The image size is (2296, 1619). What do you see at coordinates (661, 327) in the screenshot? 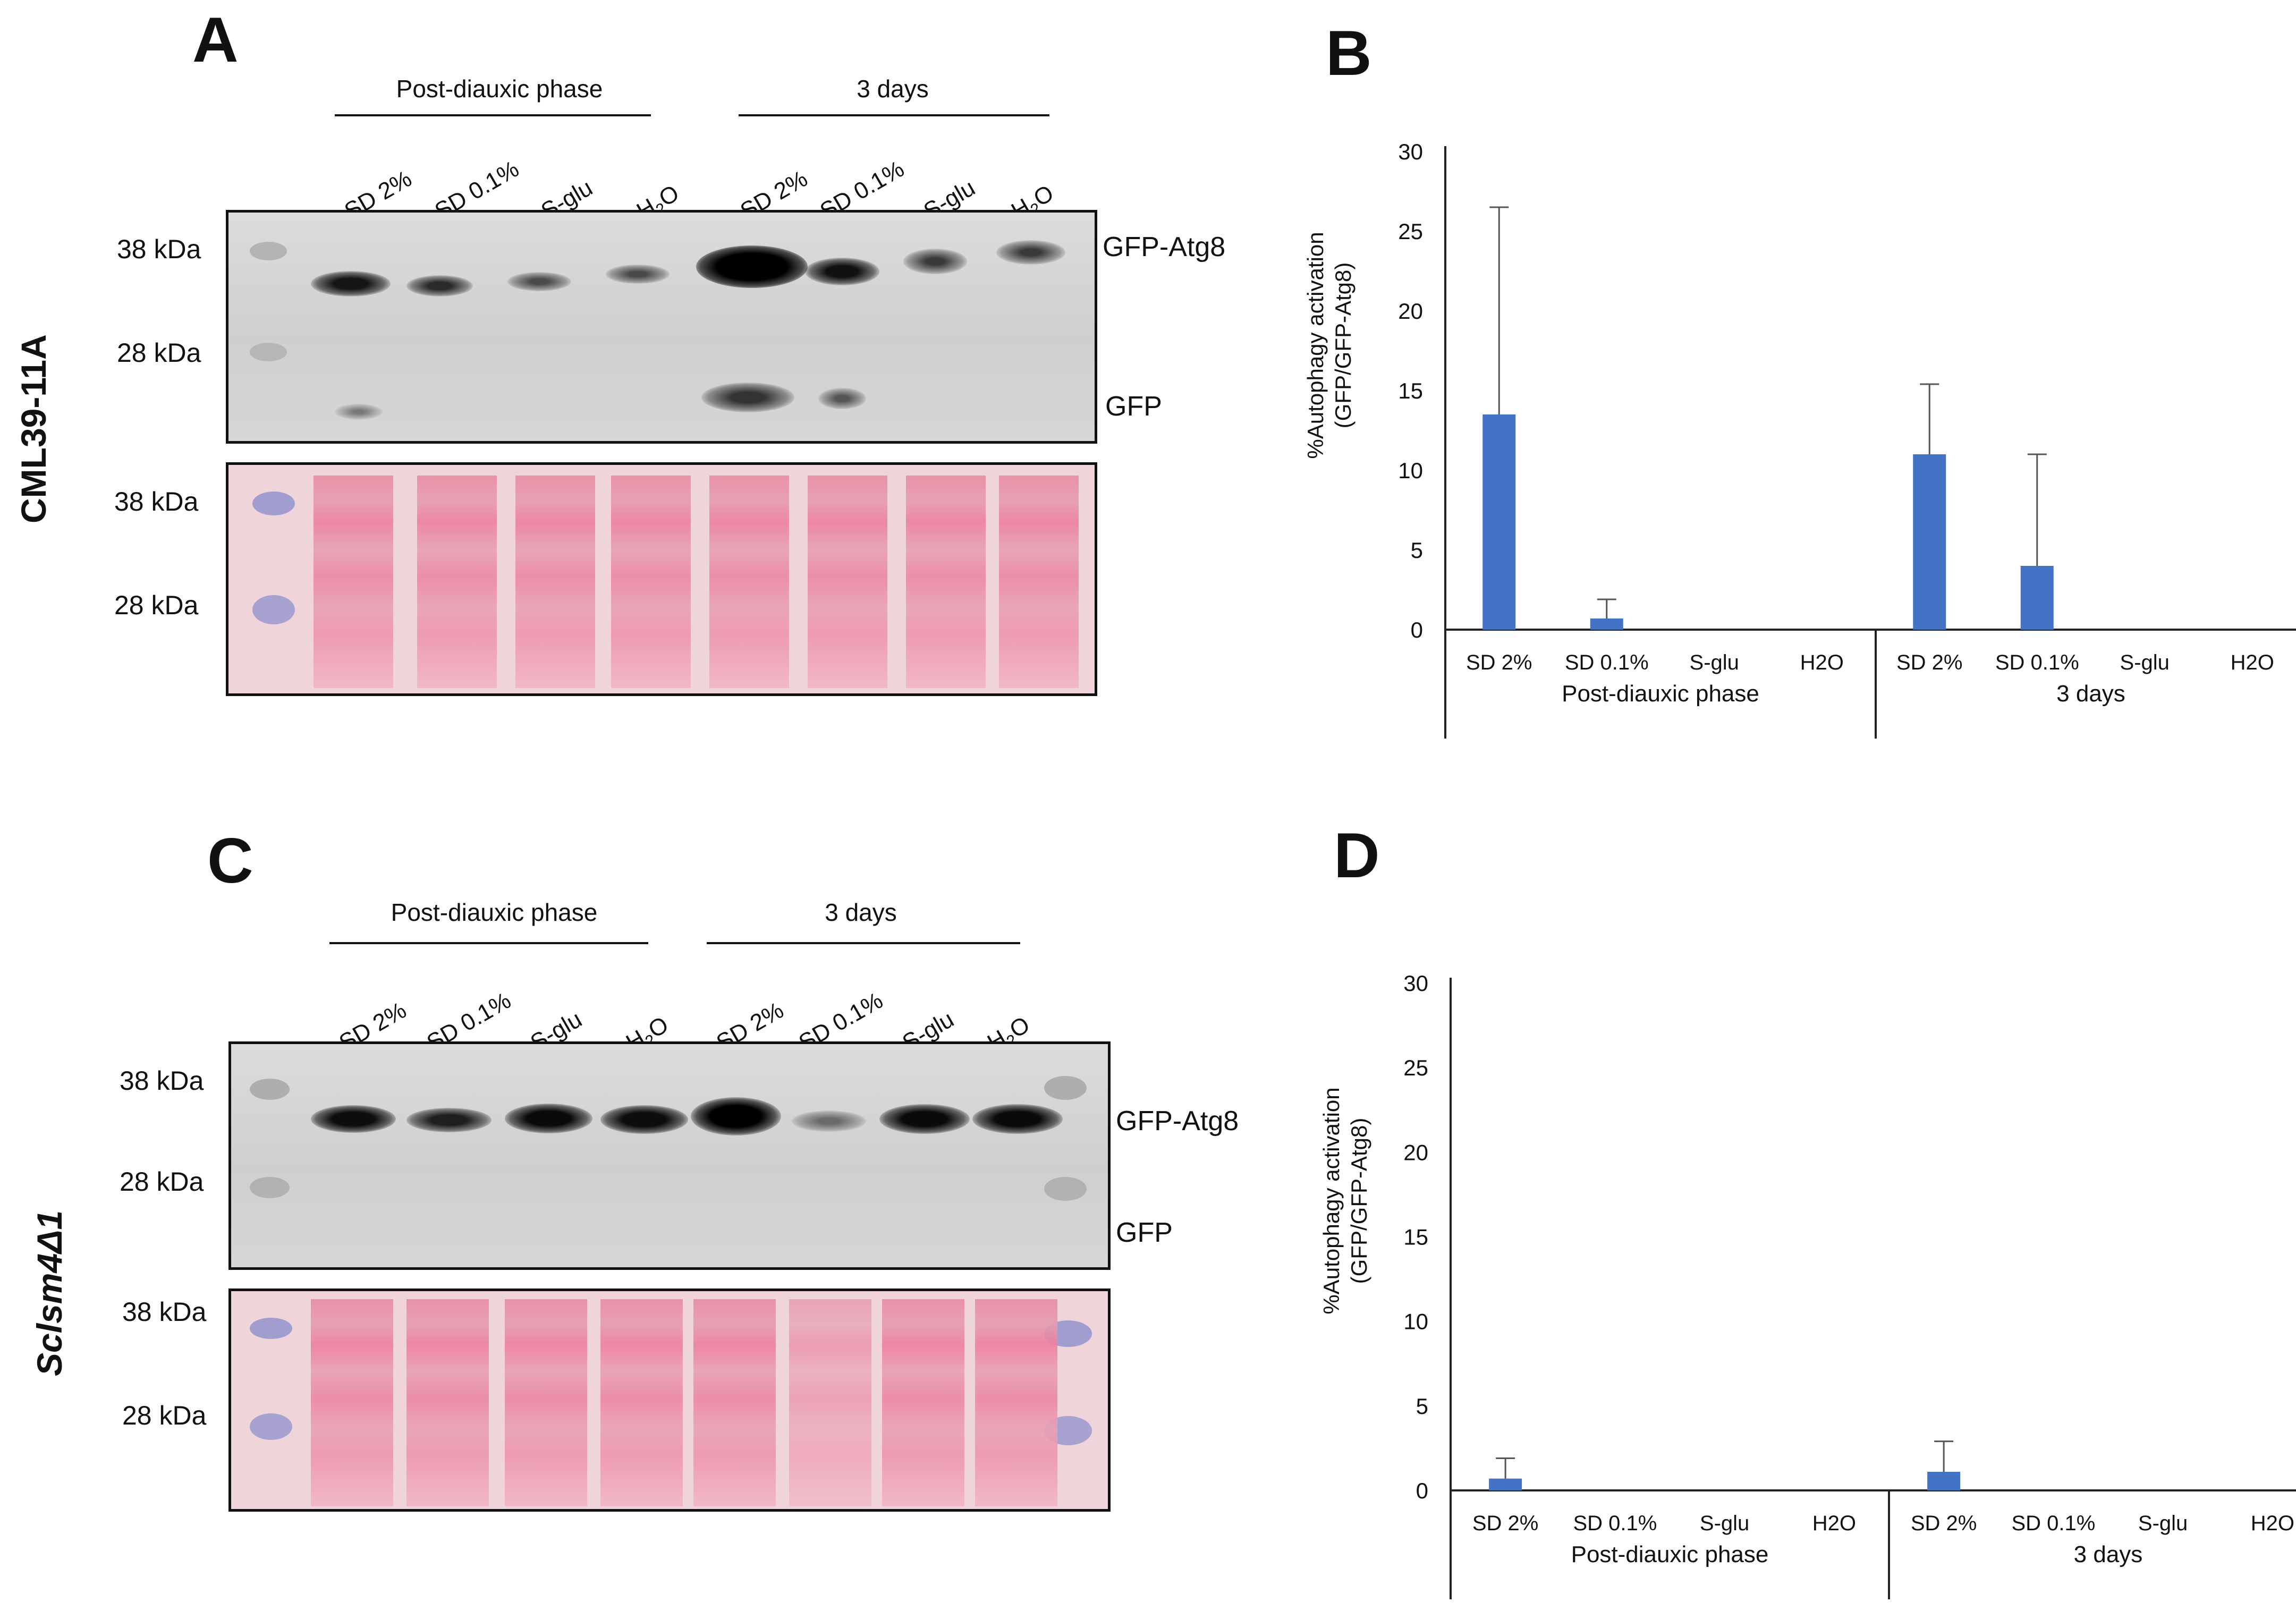
I see `western-blot-a` at bounding box center [661, 327].